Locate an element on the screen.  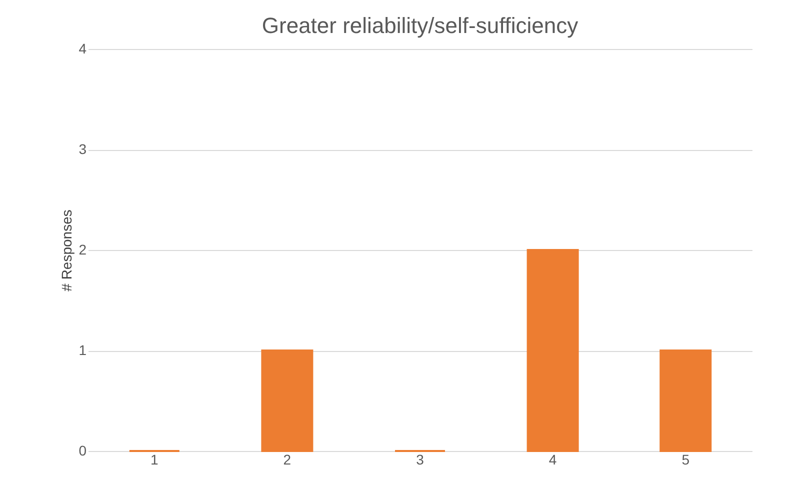
y-tick-label: 2 is located at coordinates (82, 250).